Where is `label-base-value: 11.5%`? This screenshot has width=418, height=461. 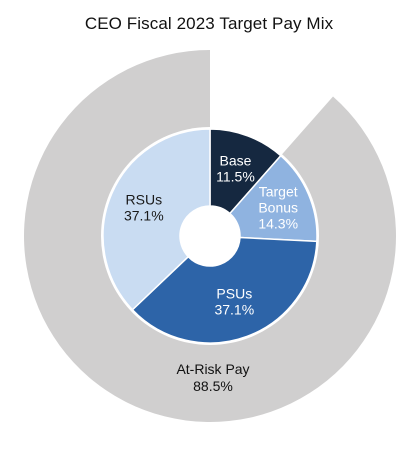
label-base-value: 11.5% is located at coordinates (235, 177).